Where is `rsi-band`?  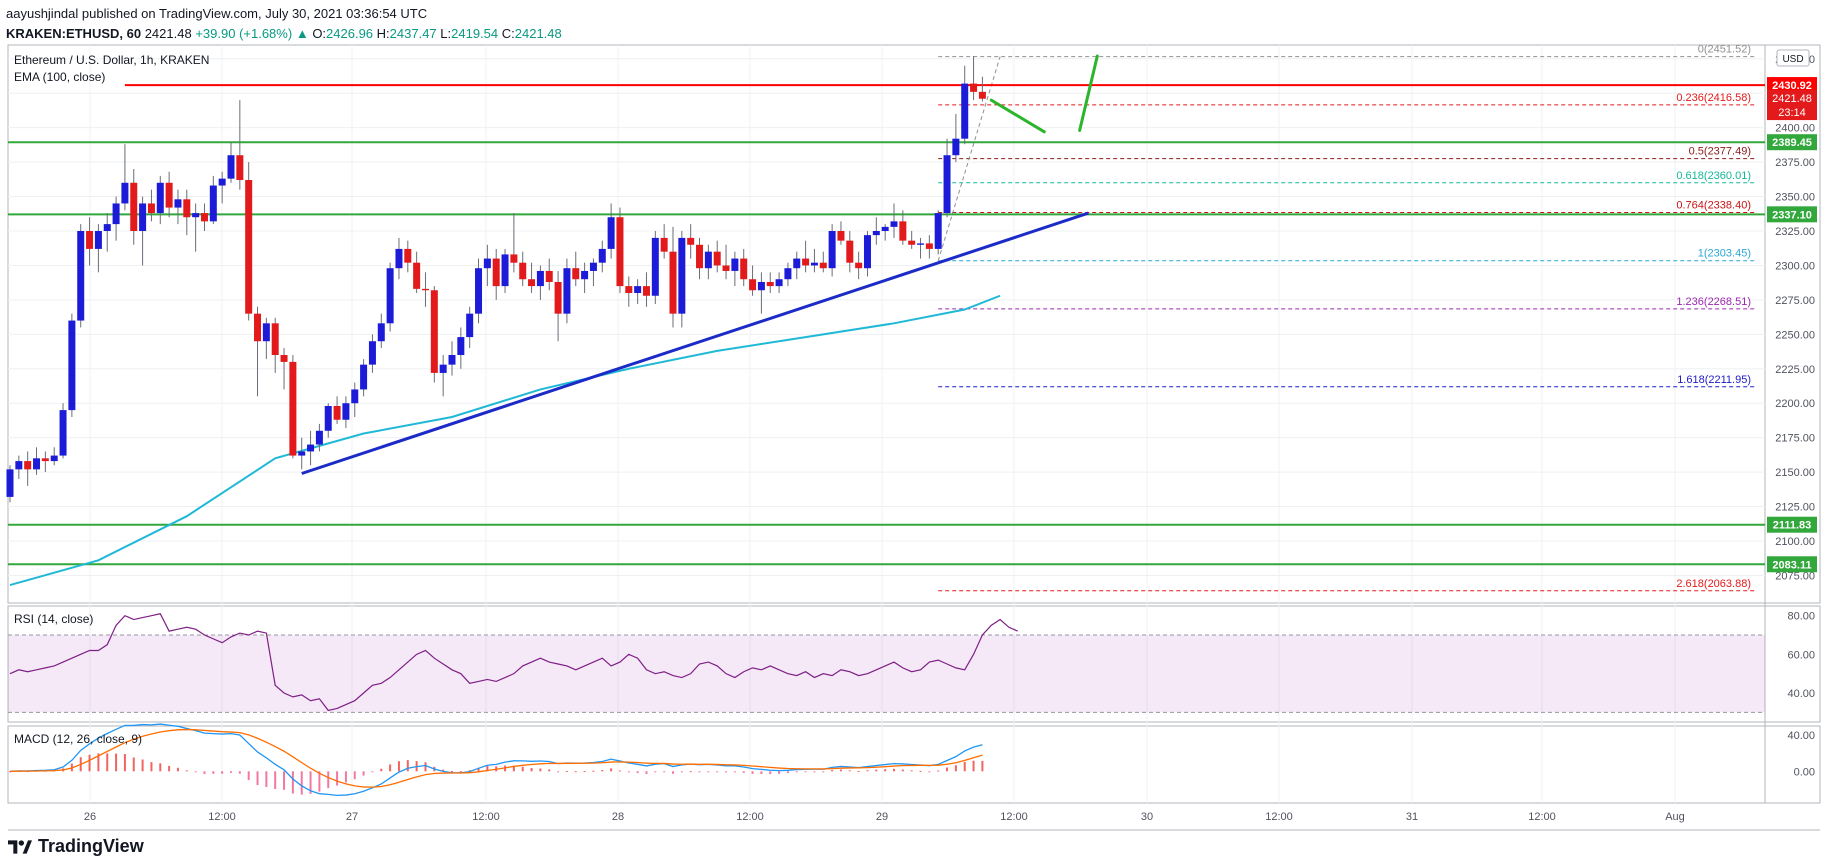
rsi-band is located at coordinates (886, 674).